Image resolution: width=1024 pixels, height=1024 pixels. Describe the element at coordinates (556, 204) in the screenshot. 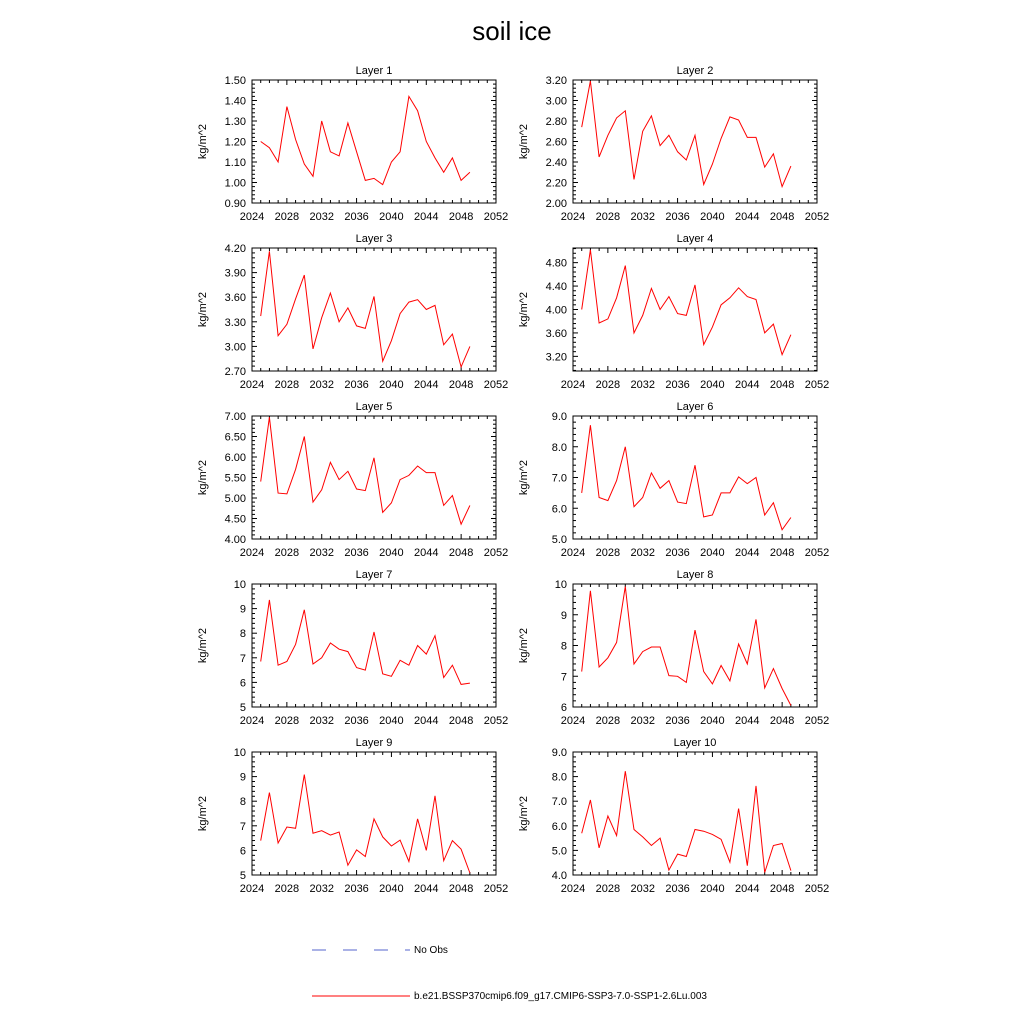

I see `y-tick-label: 2.00` at that location.